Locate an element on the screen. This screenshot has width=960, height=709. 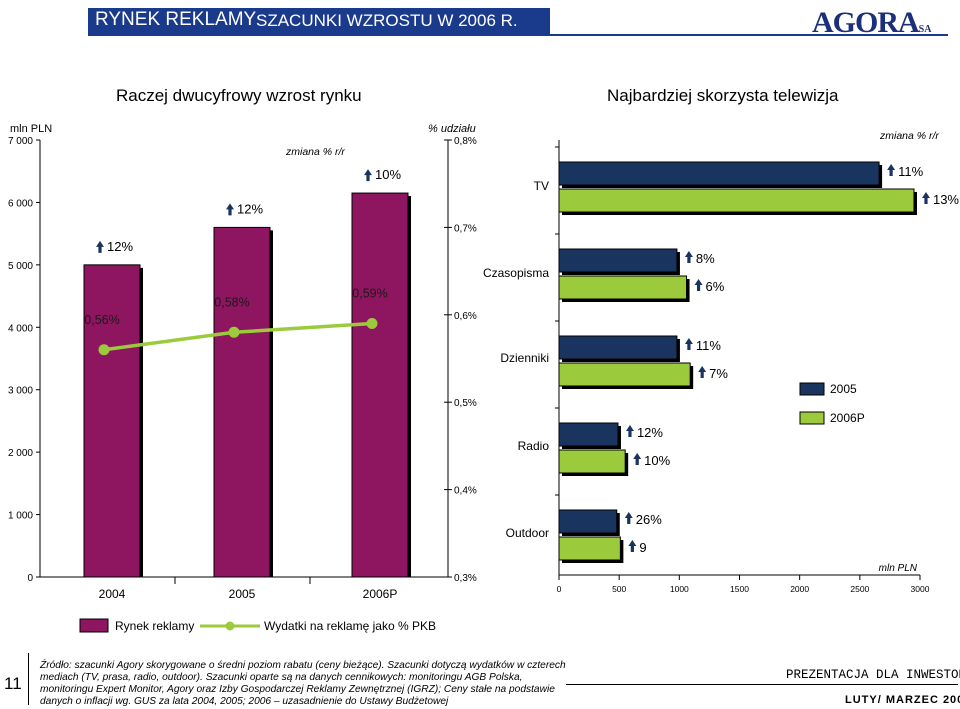
left-axis-unit: mln PLN is located at coordinates (31, 129).